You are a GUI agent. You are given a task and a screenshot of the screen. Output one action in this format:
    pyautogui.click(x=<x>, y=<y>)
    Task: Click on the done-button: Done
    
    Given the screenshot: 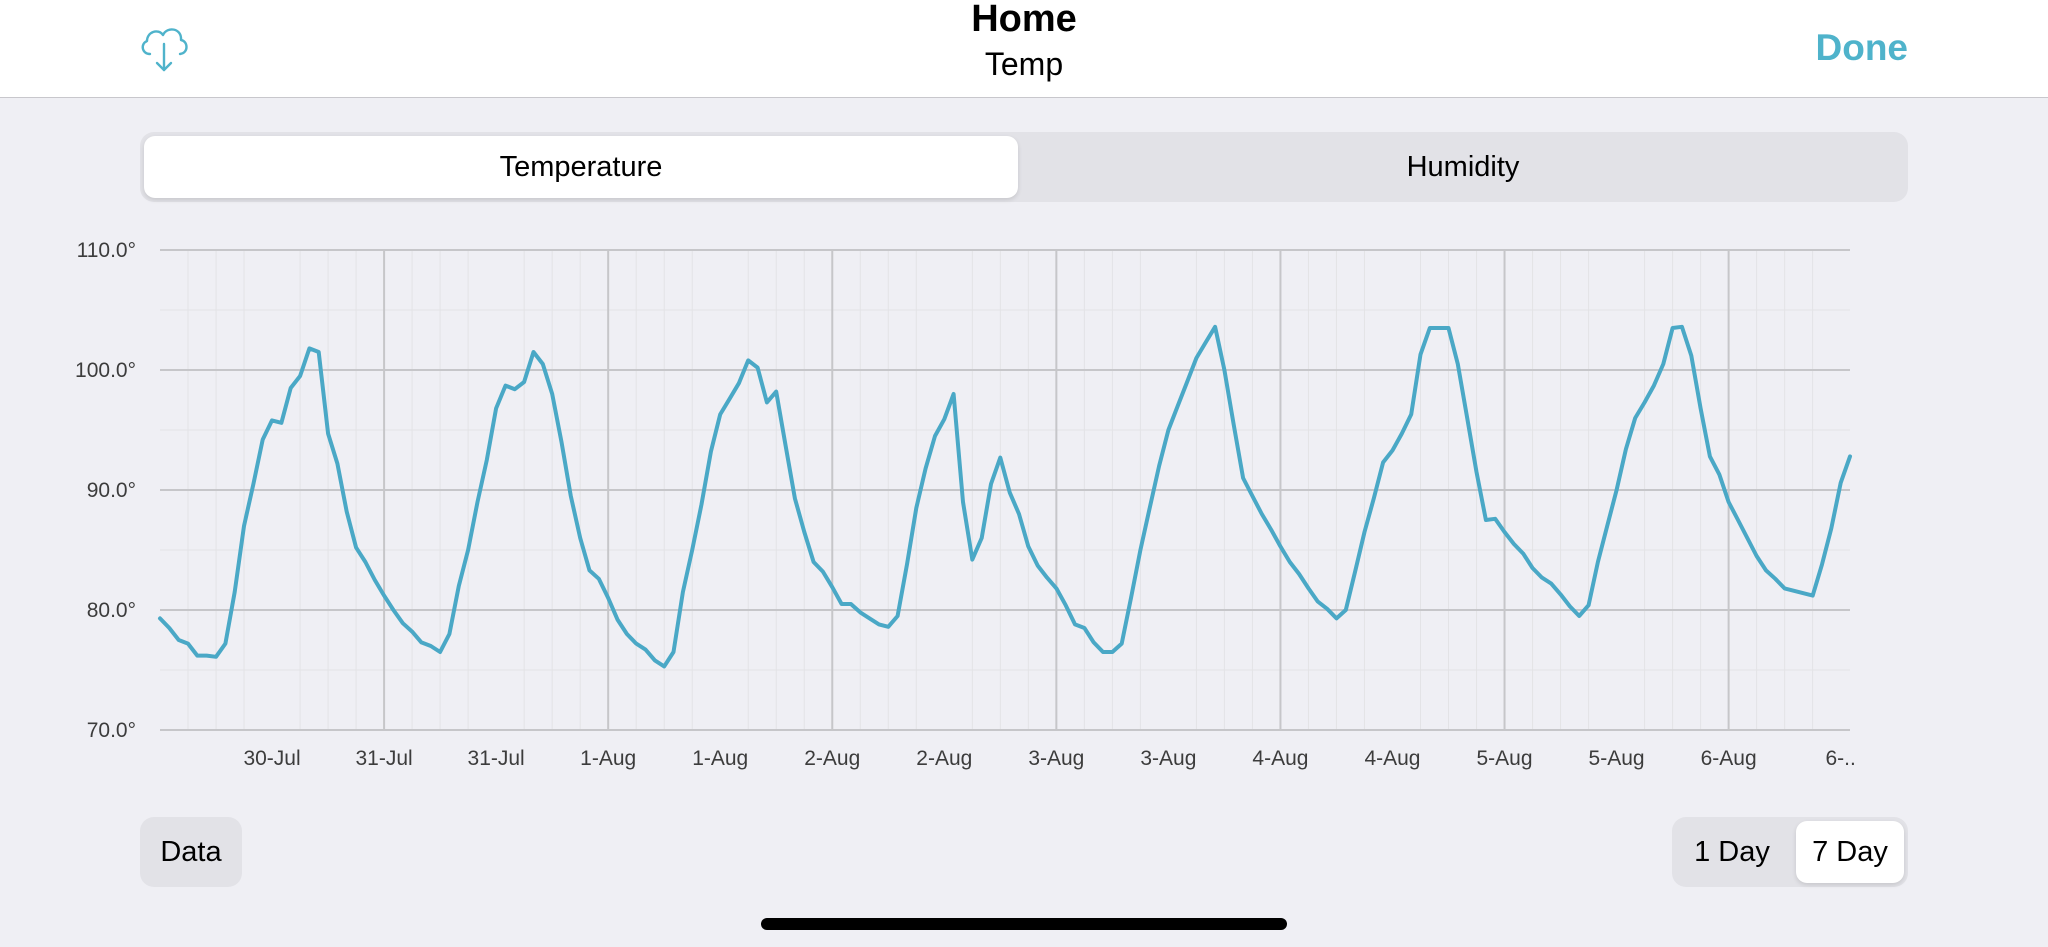 What is the action you would take?
    pyautogui.click(x=1862, y=47)
    